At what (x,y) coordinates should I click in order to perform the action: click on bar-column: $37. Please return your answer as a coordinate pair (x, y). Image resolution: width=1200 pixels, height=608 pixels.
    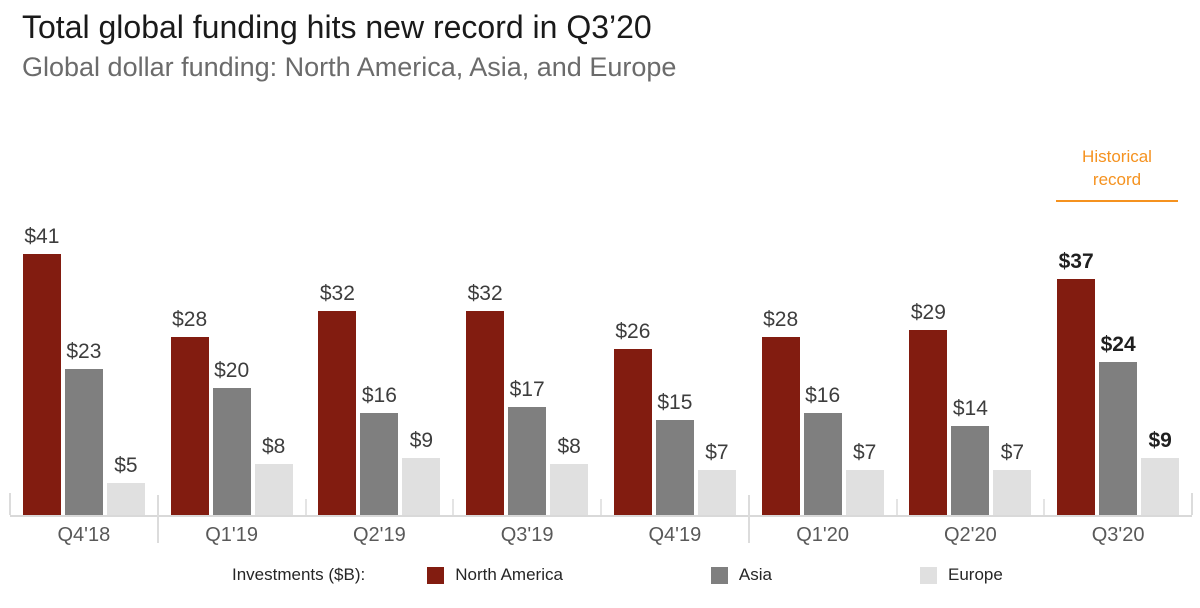
    Looking at the image, I should click on (1076, 382).